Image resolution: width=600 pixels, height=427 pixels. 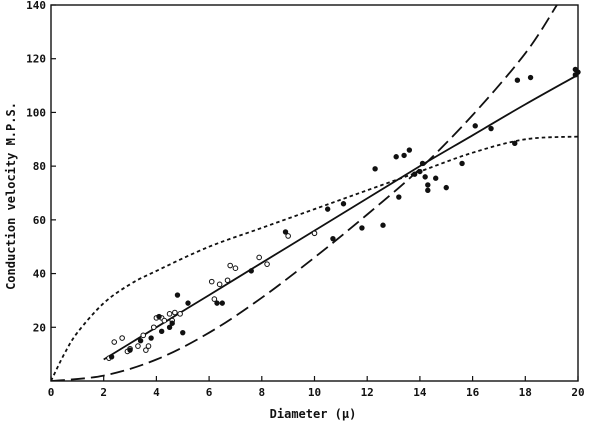 I want to click on x-tick-label: 10, so click(x=314, y=392).